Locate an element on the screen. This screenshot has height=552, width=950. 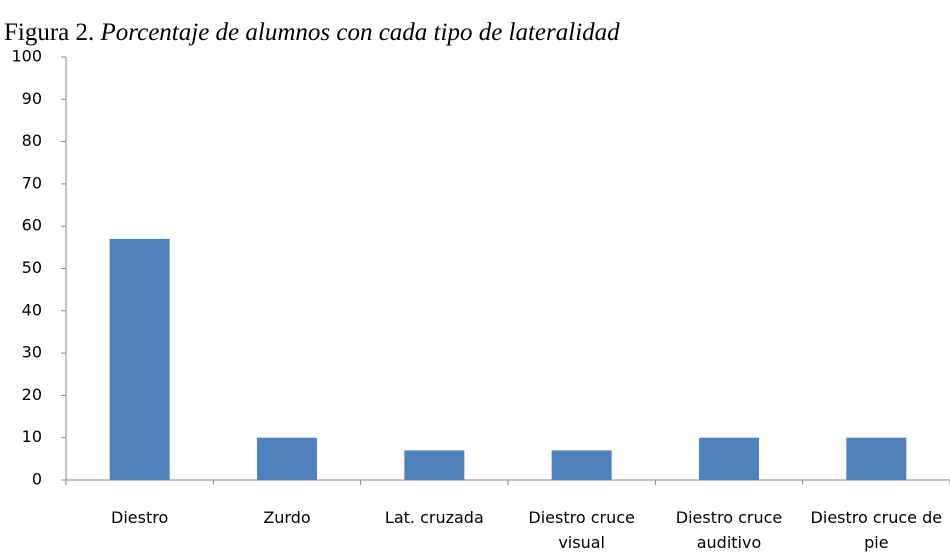
x-tick-label: Diestro cruce auditivo is located at coordinates (729, 530).